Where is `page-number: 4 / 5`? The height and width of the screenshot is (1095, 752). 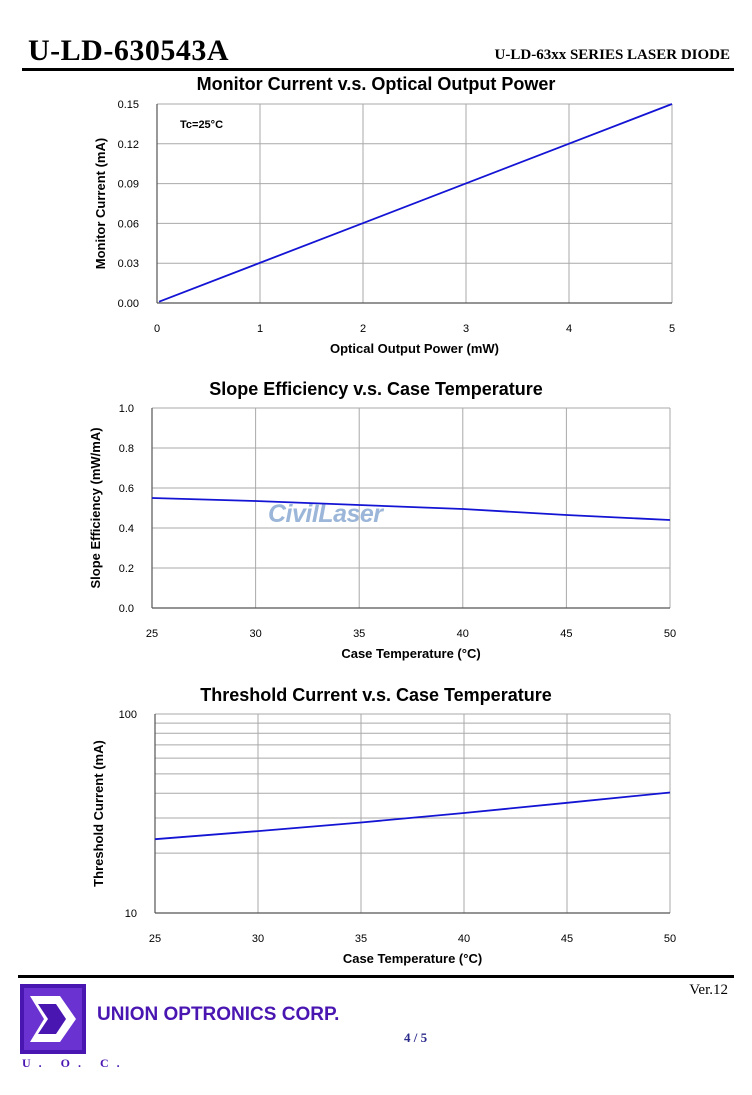 page-number: 4 / 5 is located at coordinates (416, 1037).